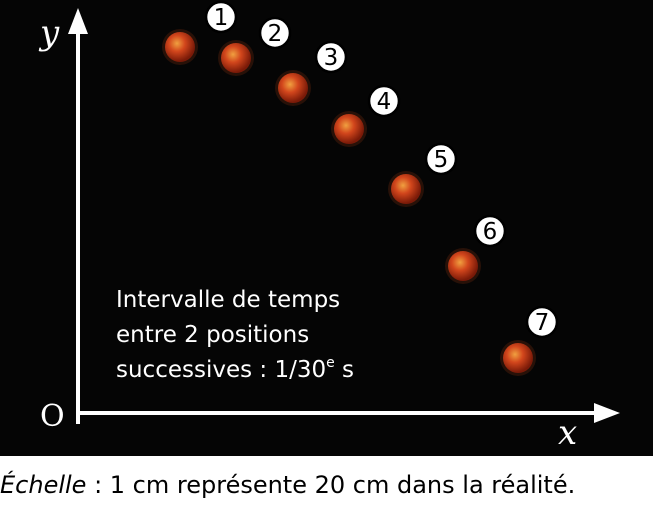  I want to click on position-number-5: 5, so click(441, 160).